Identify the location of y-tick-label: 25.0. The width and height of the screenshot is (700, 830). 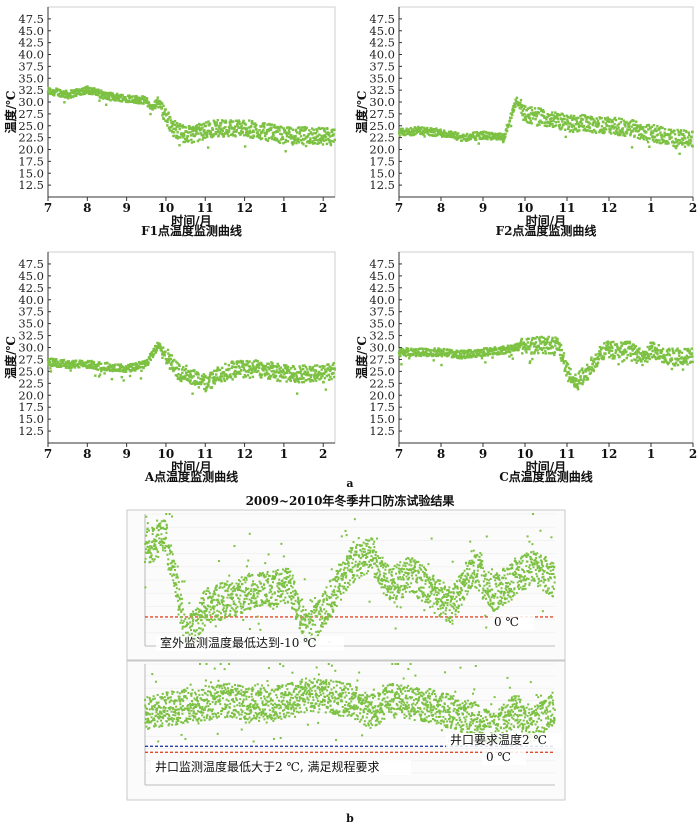
(382, 371).